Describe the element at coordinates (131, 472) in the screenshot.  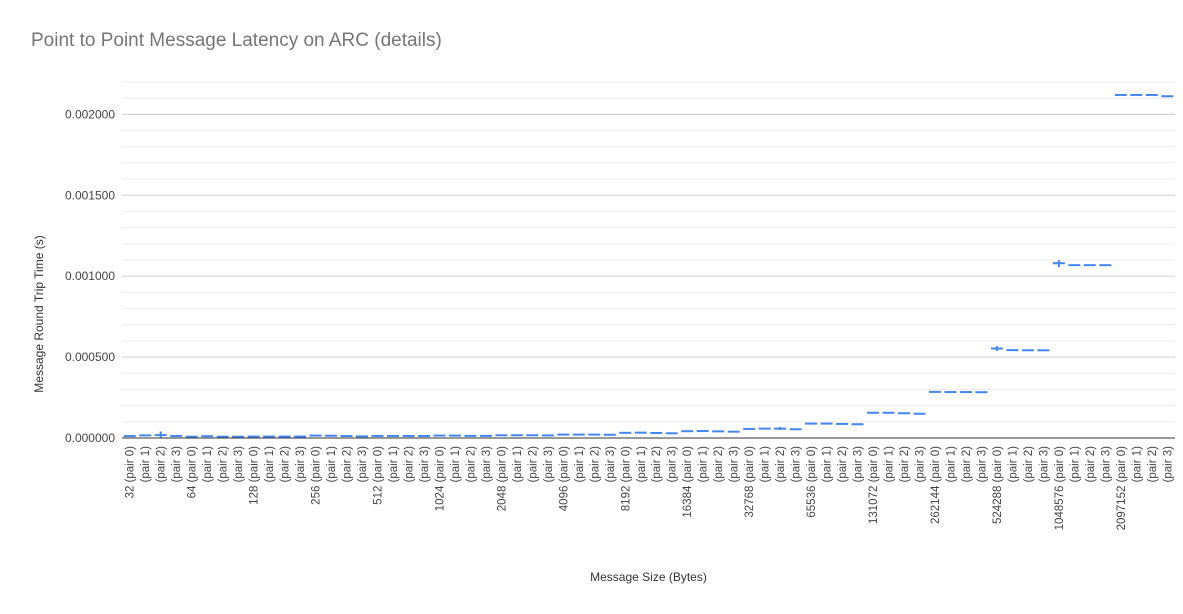
I see `x-tick-label: 32 (pair 0)` at that location.